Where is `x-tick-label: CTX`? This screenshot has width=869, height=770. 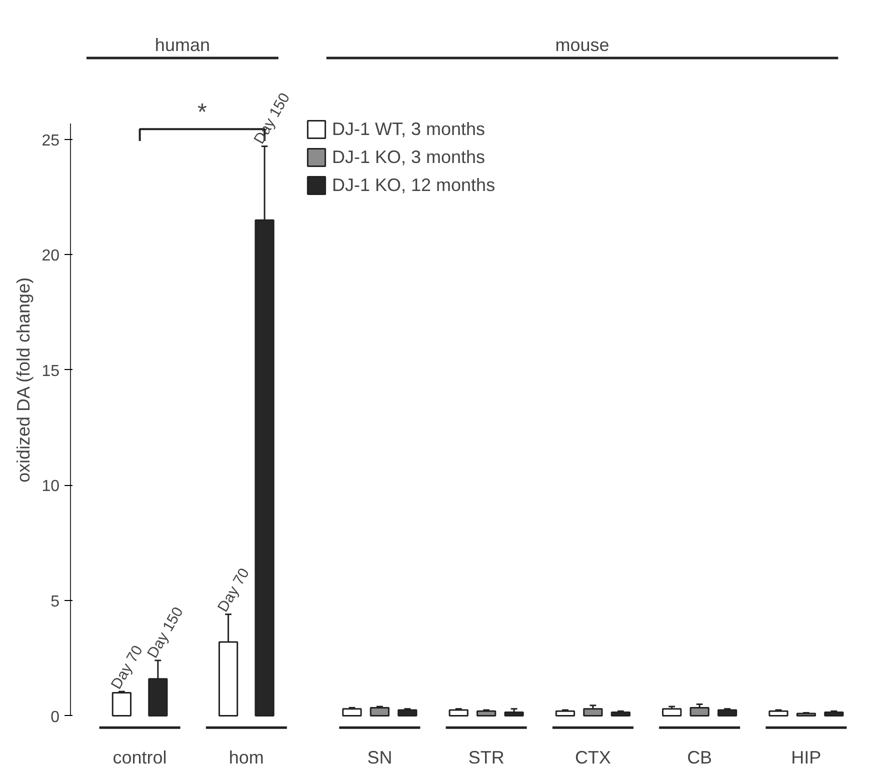 x-tick-label: CTX is located at coordinates (592, 758).